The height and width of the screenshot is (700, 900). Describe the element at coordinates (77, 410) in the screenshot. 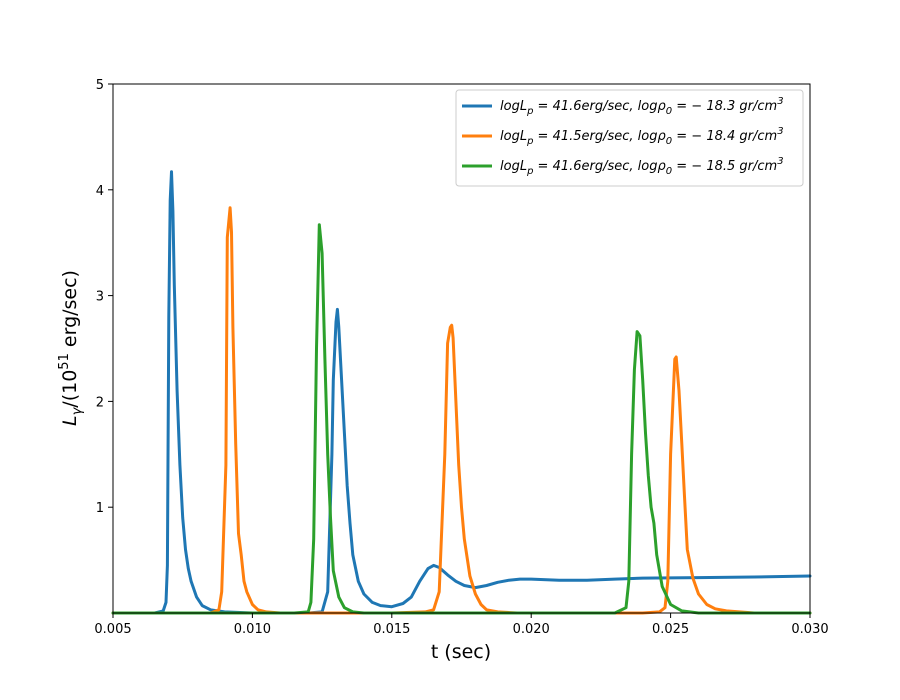

I see `y-axis-title-sub: γ` at that location.